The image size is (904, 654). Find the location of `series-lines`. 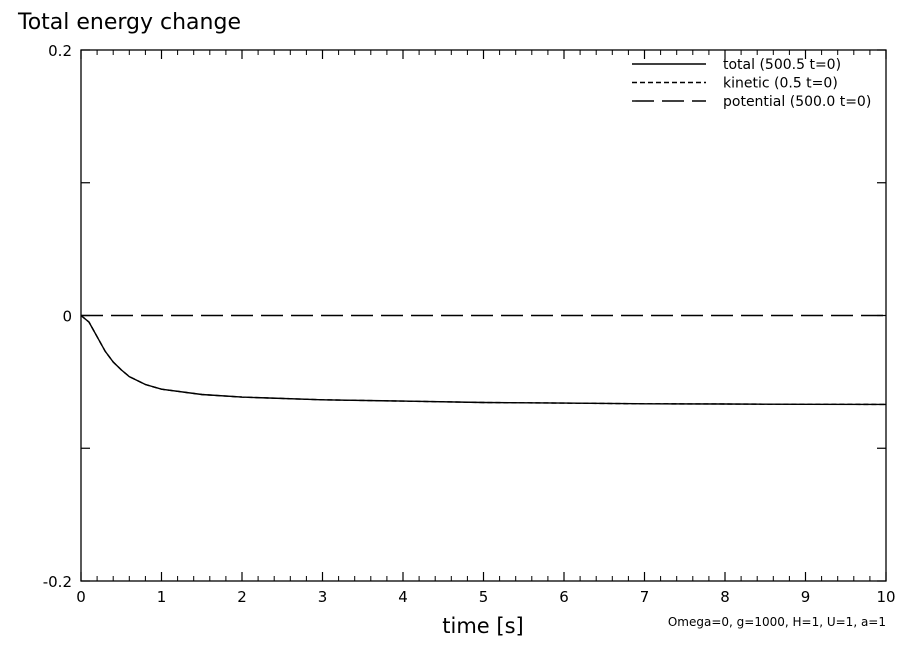

series-lines is located at coordinates (483, 360).